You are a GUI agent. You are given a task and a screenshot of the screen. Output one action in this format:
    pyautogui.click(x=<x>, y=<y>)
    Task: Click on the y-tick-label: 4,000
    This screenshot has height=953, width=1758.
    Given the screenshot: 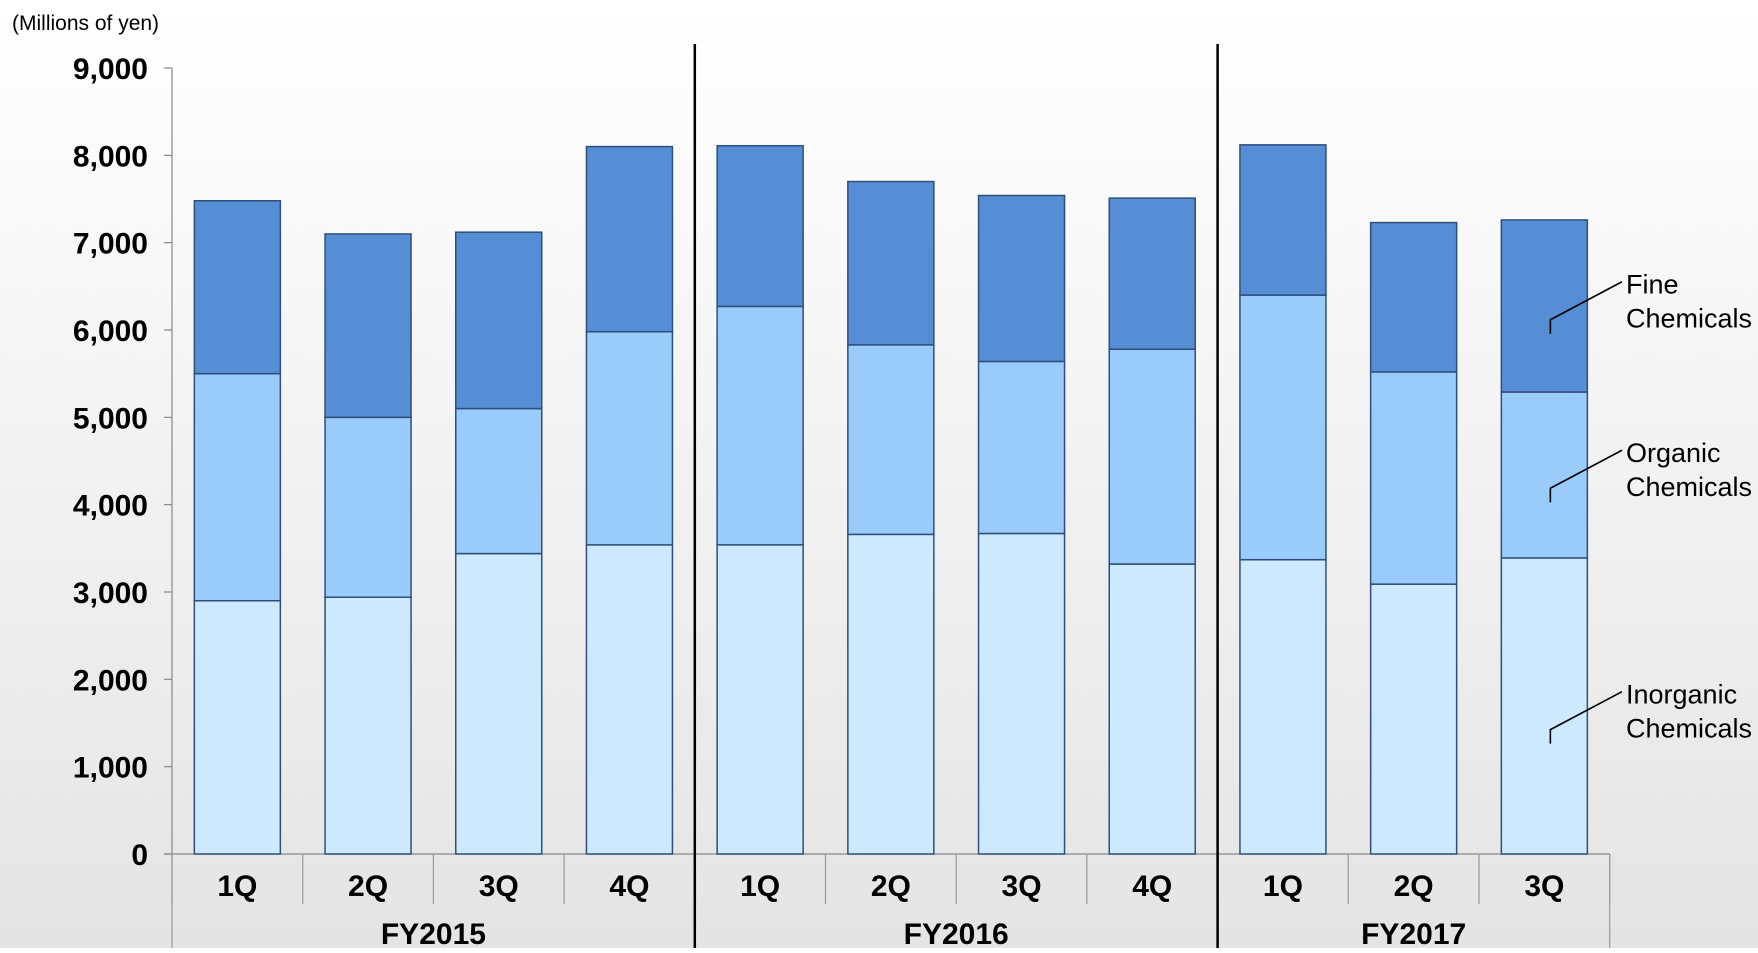 What is the action you would take?
    pyautogui.click(x=110, y=506)
    